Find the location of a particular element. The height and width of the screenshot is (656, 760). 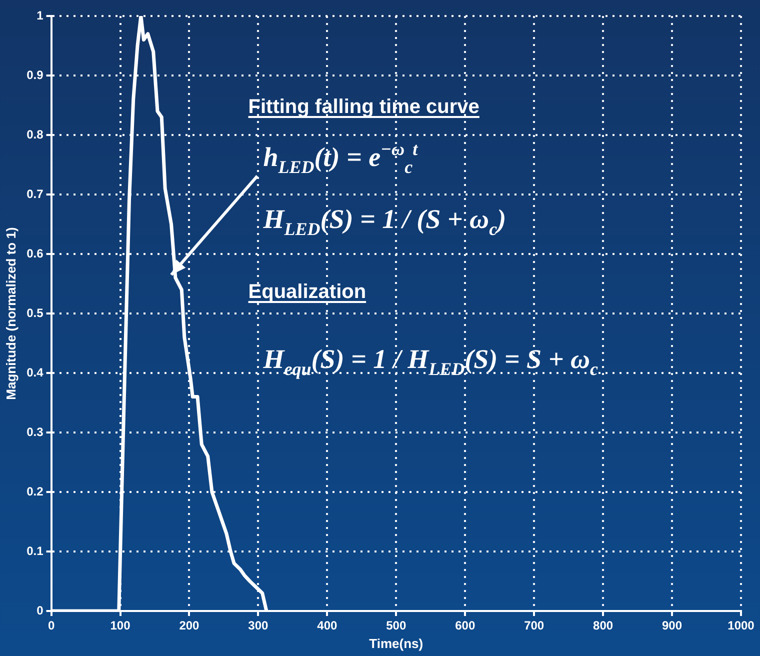

y-tick-label: 0 is located at coordinates (40, 610).